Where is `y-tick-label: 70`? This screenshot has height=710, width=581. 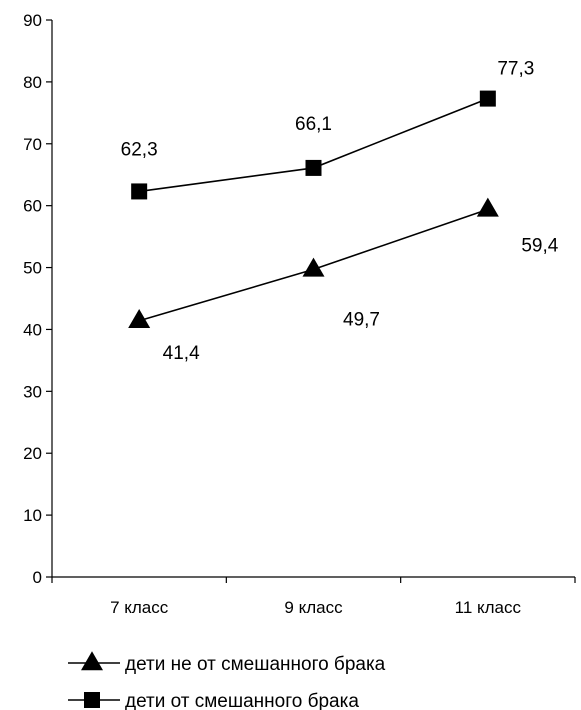
y-tick-label: 70 is located at coordinates (32, 144).